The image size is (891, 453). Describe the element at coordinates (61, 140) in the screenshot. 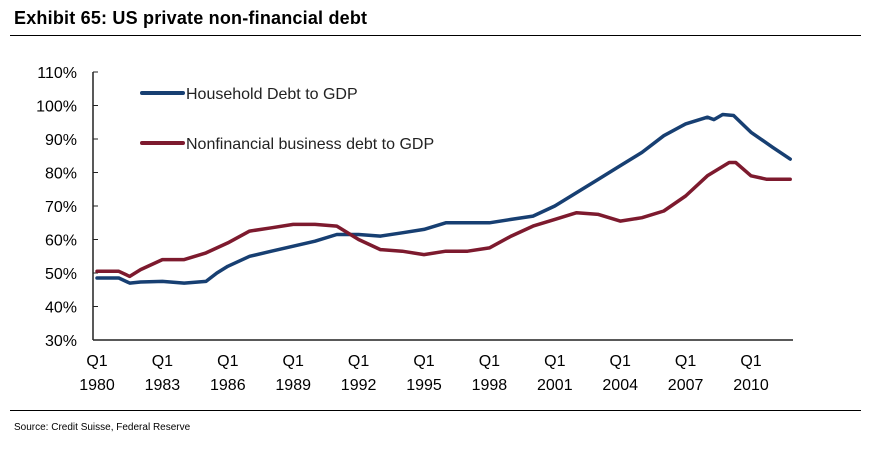

I see `y-tick-label: 90%` at that location.